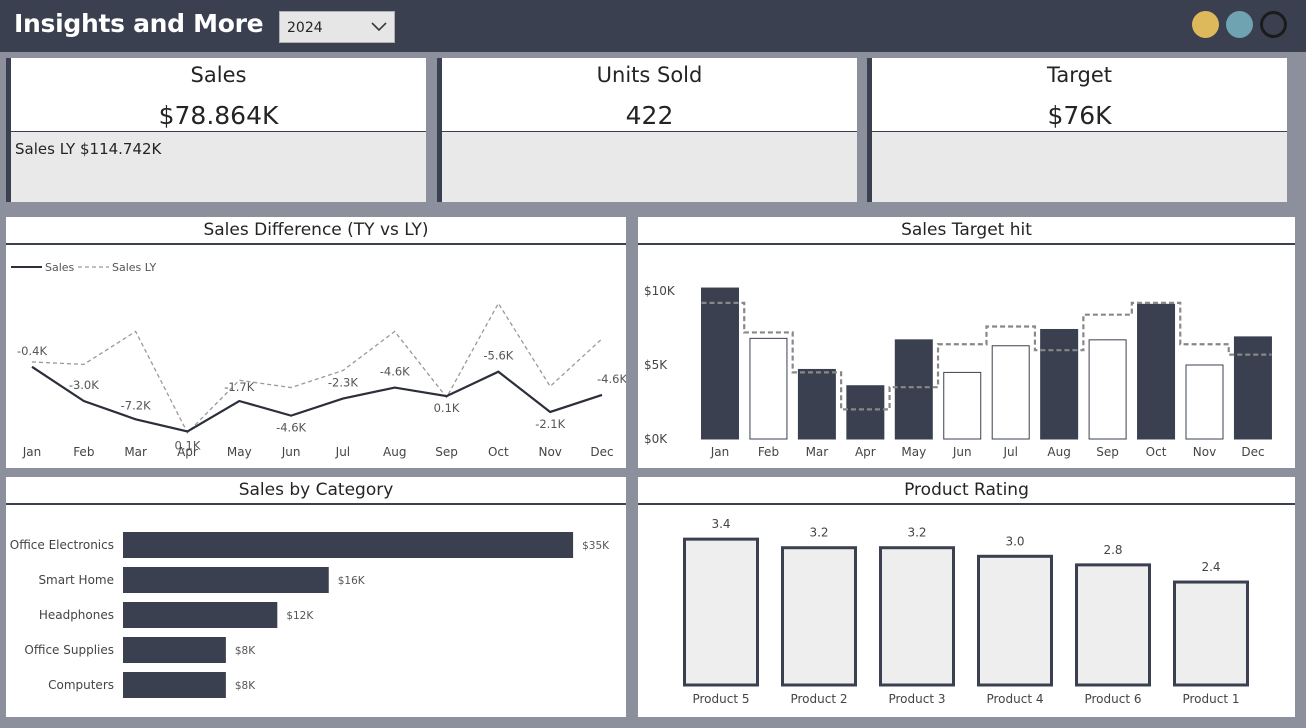  I want to click on kpi-value: $78.864K, so click(218, 115).